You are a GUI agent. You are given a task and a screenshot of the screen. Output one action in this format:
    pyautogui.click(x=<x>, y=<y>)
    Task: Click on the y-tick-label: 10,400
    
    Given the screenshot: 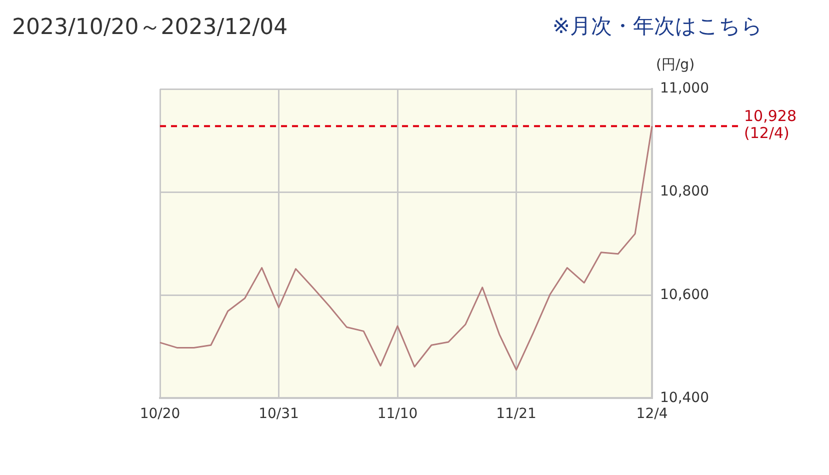 What is the action you would take?
    pyautogui.click(x=685, y=398)
    